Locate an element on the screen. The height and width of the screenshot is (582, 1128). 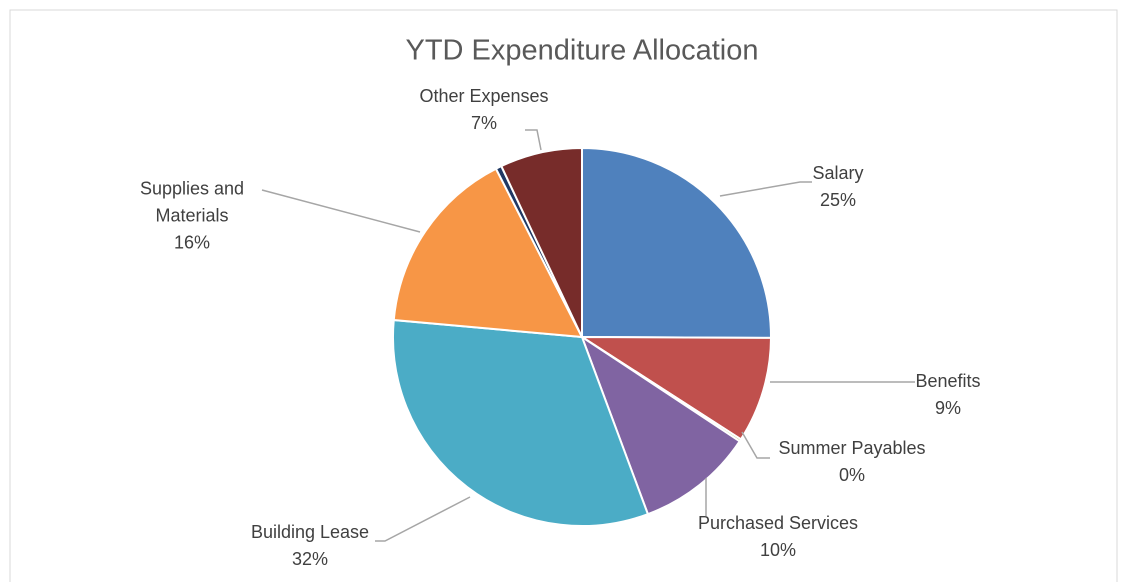
label-name: Supplies and Materials is located at coordinates (192, 202).